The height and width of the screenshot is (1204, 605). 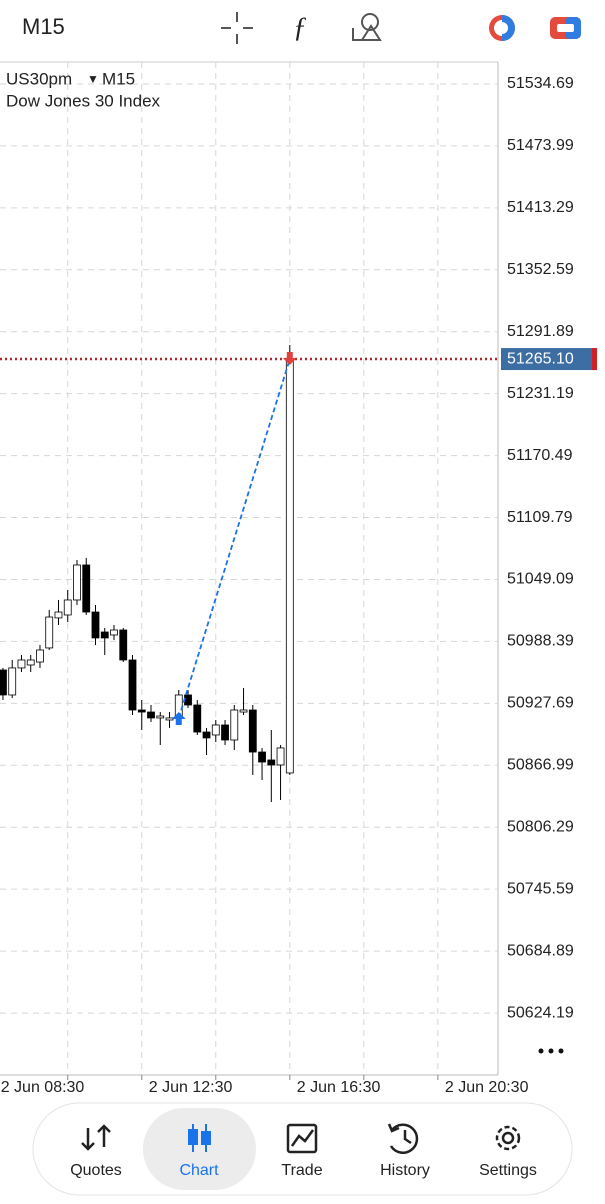 I want to click on active-tab-highlight, so click(x=199, y=1149).